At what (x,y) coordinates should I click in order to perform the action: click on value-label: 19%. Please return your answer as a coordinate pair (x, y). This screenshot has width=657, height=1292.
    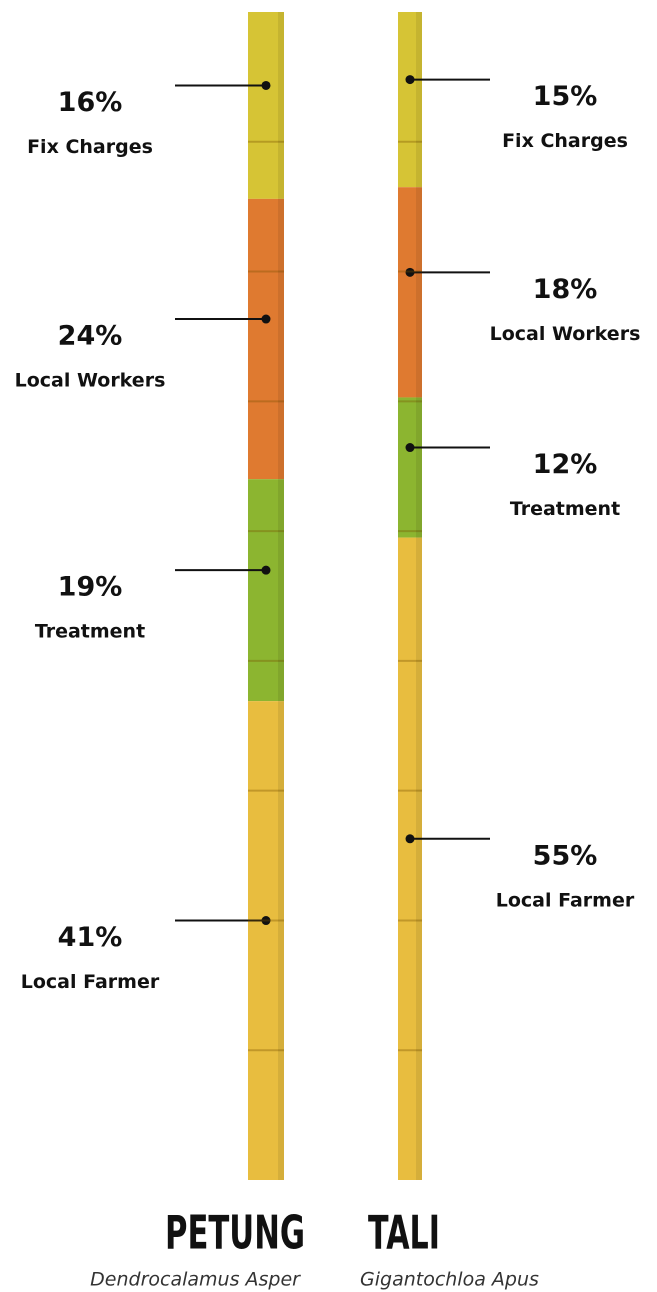
    Looking at the image, I should click on (90, 587).